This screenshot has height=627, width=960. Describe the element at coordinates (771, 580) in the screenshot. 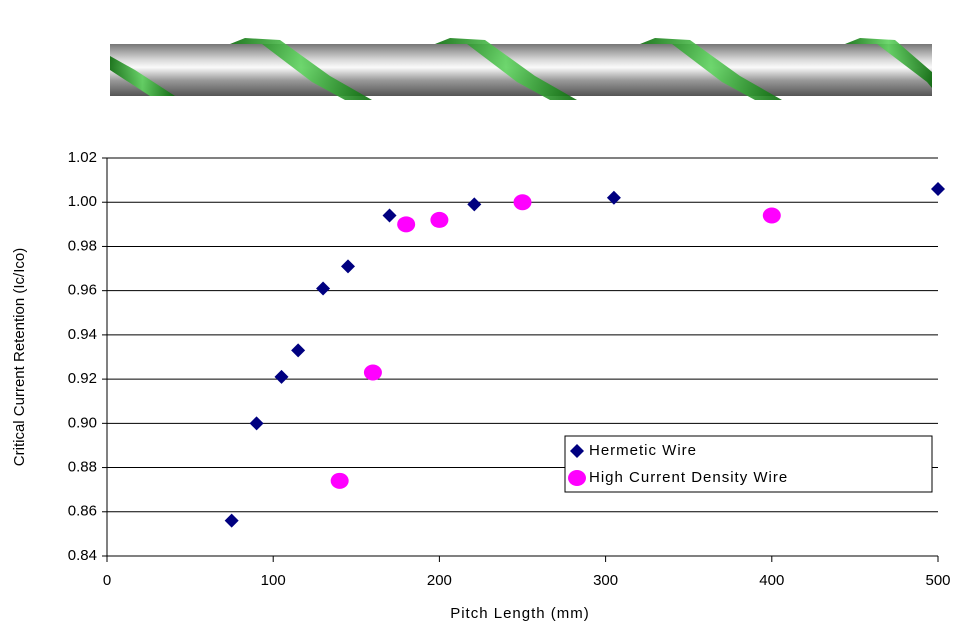

I see `x-tick-label: 400` at that location.